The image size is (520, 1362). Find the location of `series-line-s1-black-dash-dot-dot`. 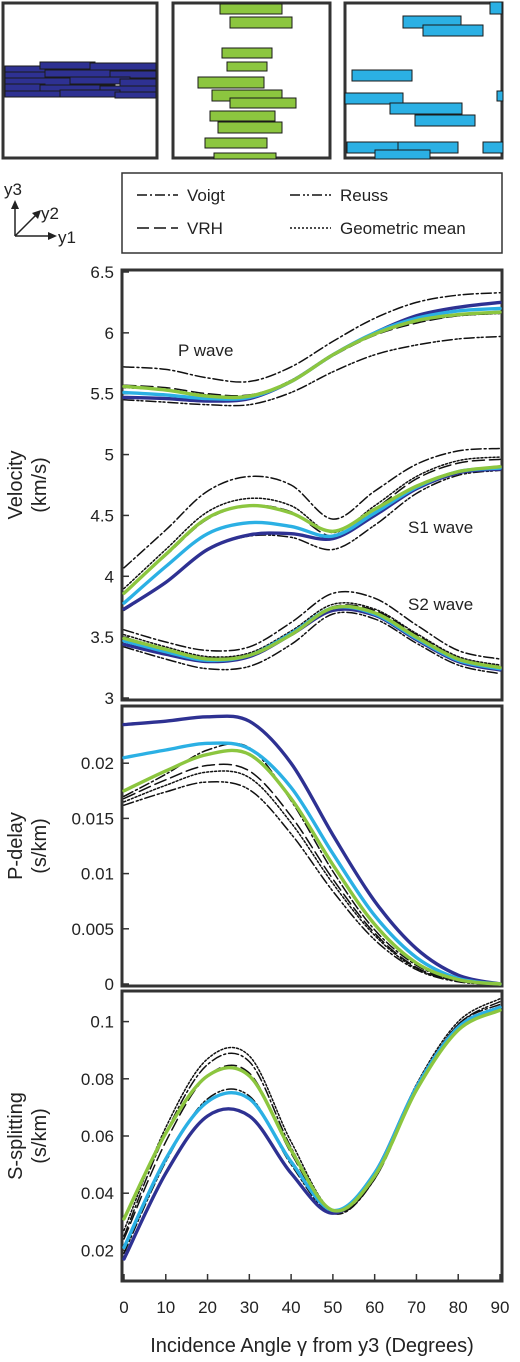

series-line-s1-black-dash-dot-dot is located at coordinates (312, 540).